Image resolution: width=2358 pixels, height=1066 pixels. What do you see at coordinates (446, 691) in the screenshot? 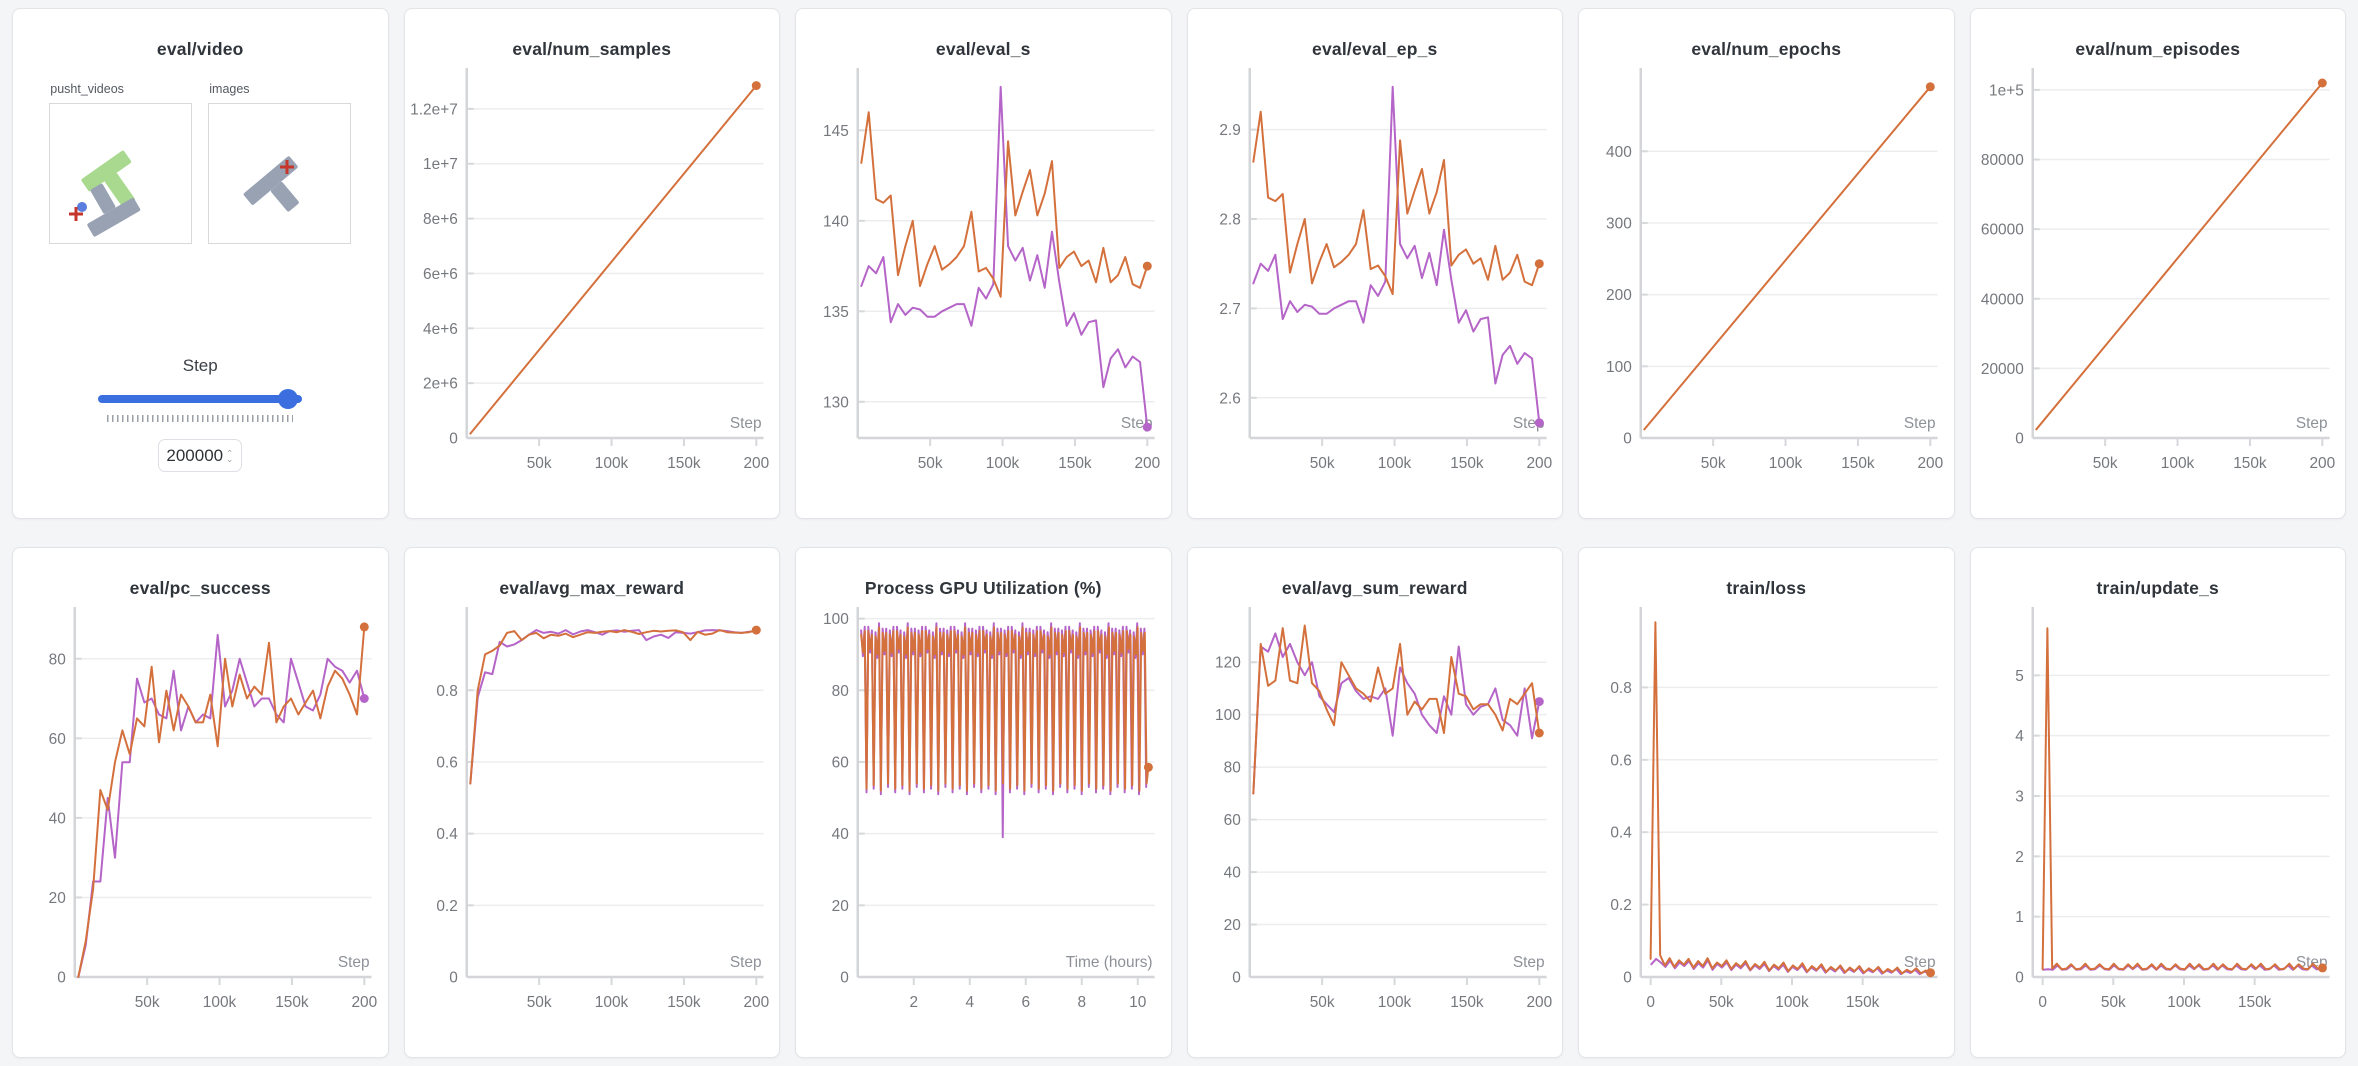
I see `svg-text: 0.8` at bounding box center [446, 691].